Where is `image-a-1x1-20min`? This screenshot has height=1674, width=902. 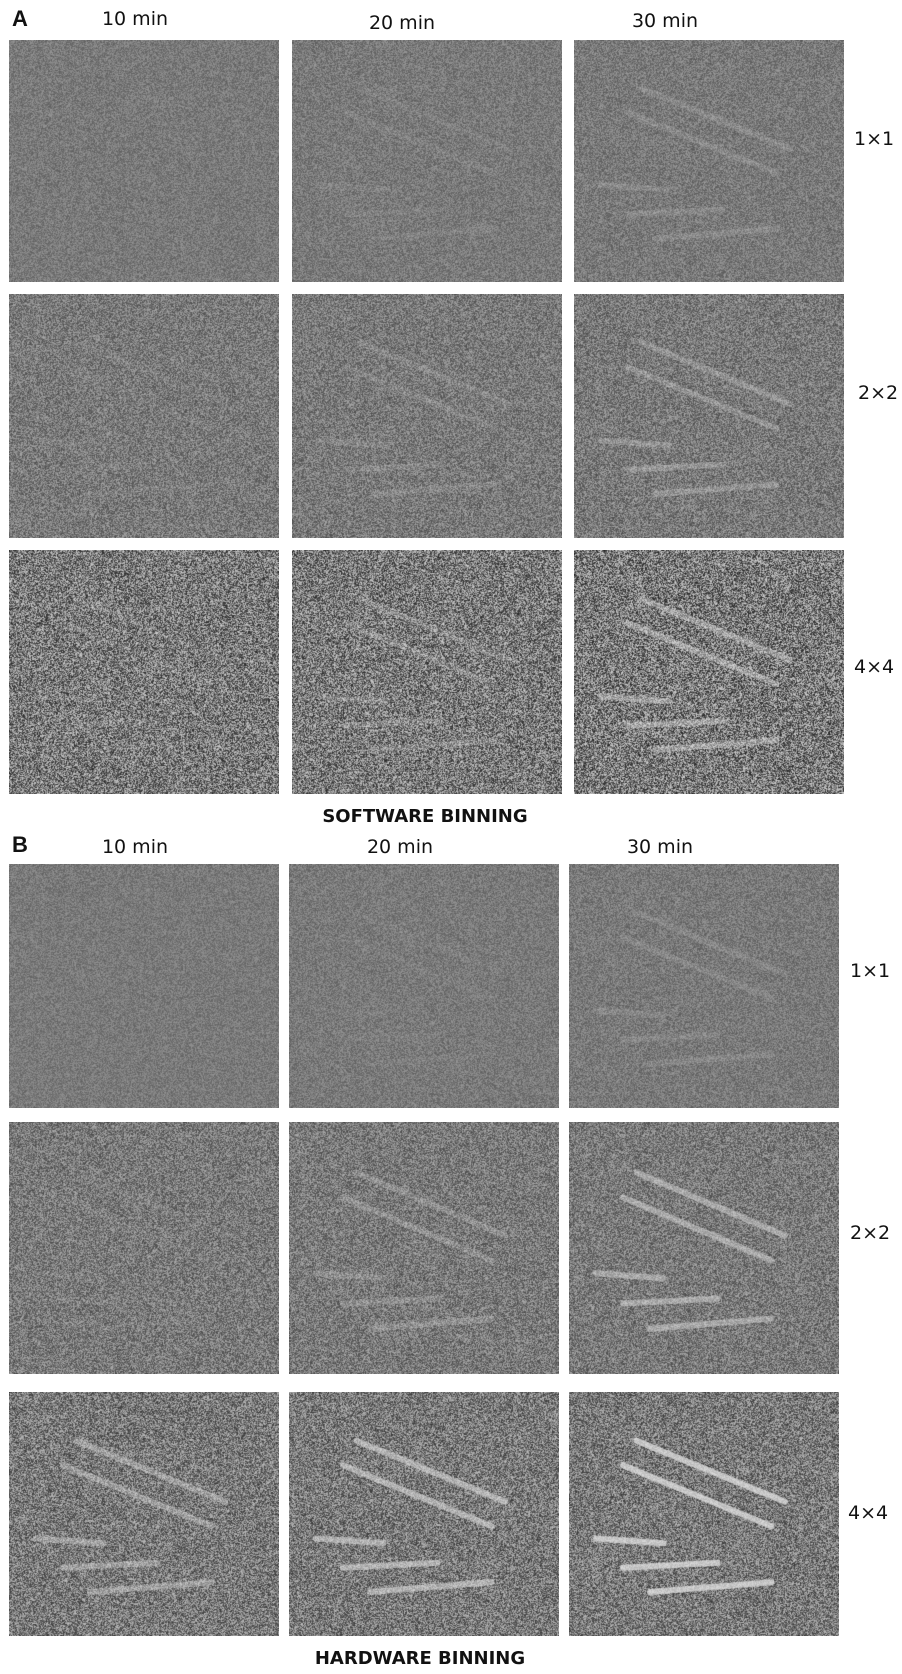
image-a-1x1-20min is located at coordinates (427, 161).